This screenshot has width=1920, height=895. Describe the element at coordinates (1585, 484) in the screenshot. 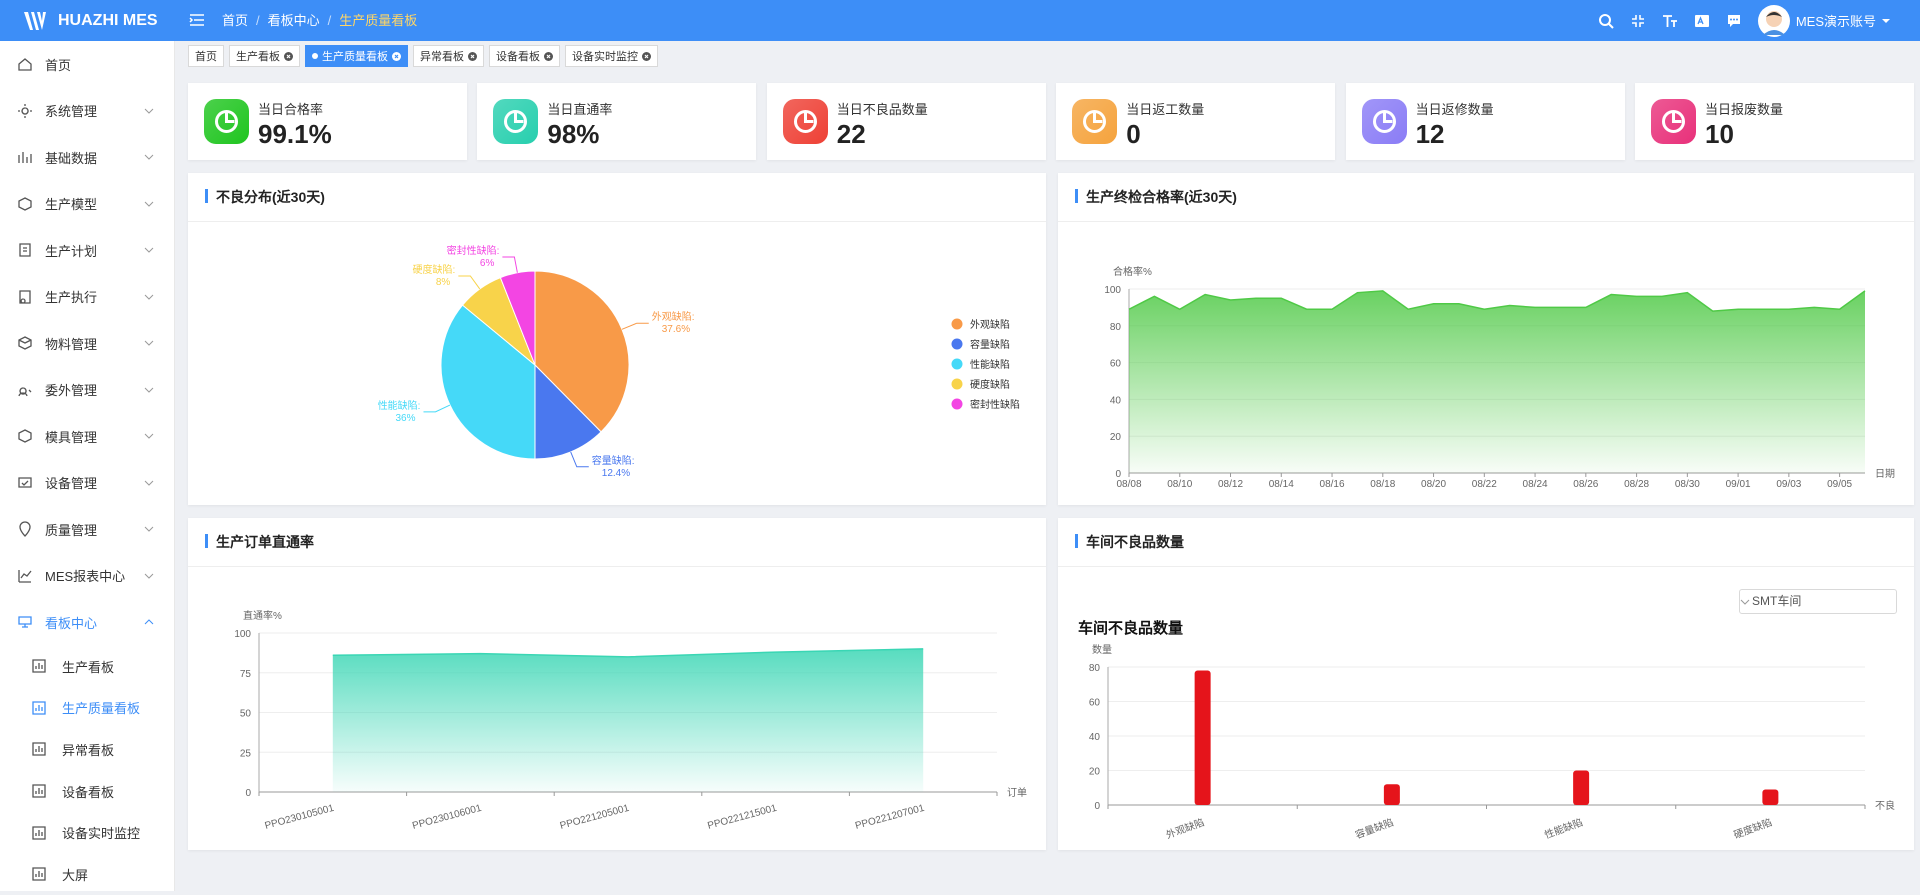

I see `x-tick-label: 08/26` at that location.